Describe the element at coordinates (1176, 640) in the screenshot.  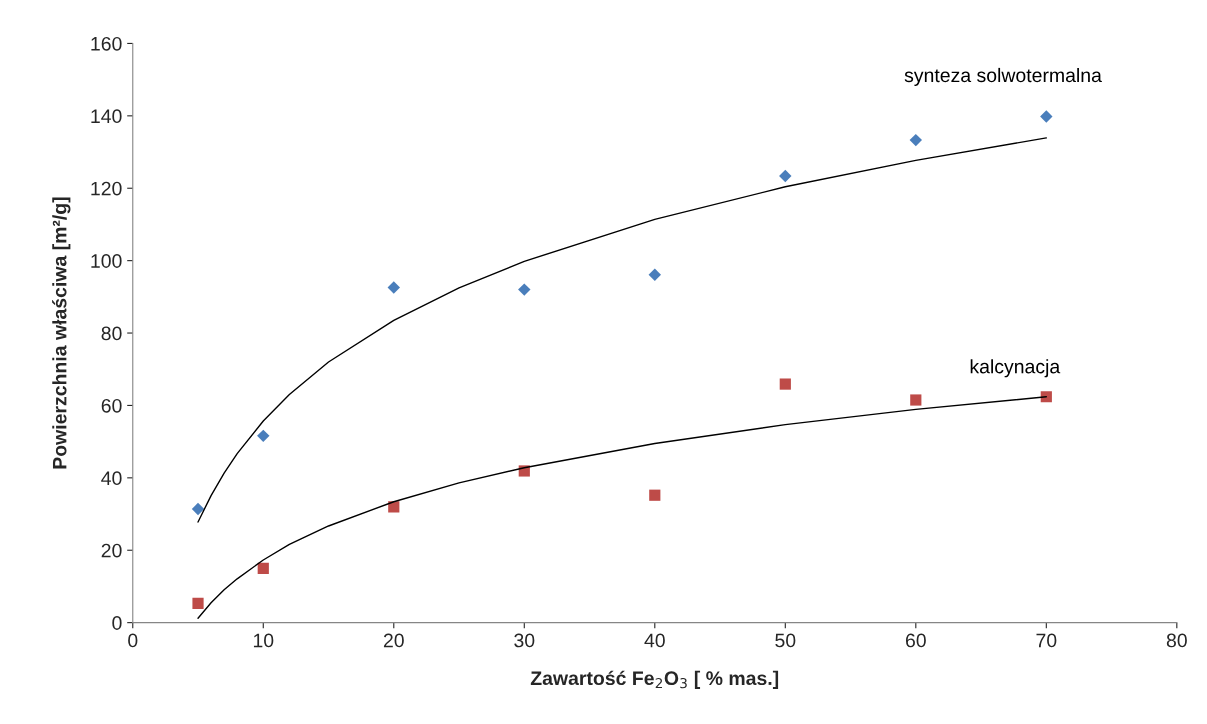
I see `x-tick-label: 80` at that location.